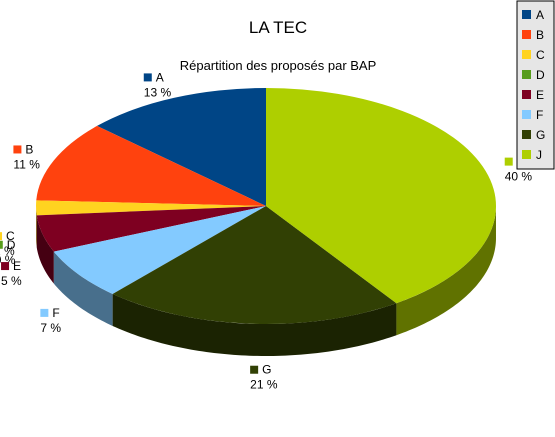  Describe the element at coordinates (533, 95) in the screenshot. I see `legend-item-e: E` at that location.